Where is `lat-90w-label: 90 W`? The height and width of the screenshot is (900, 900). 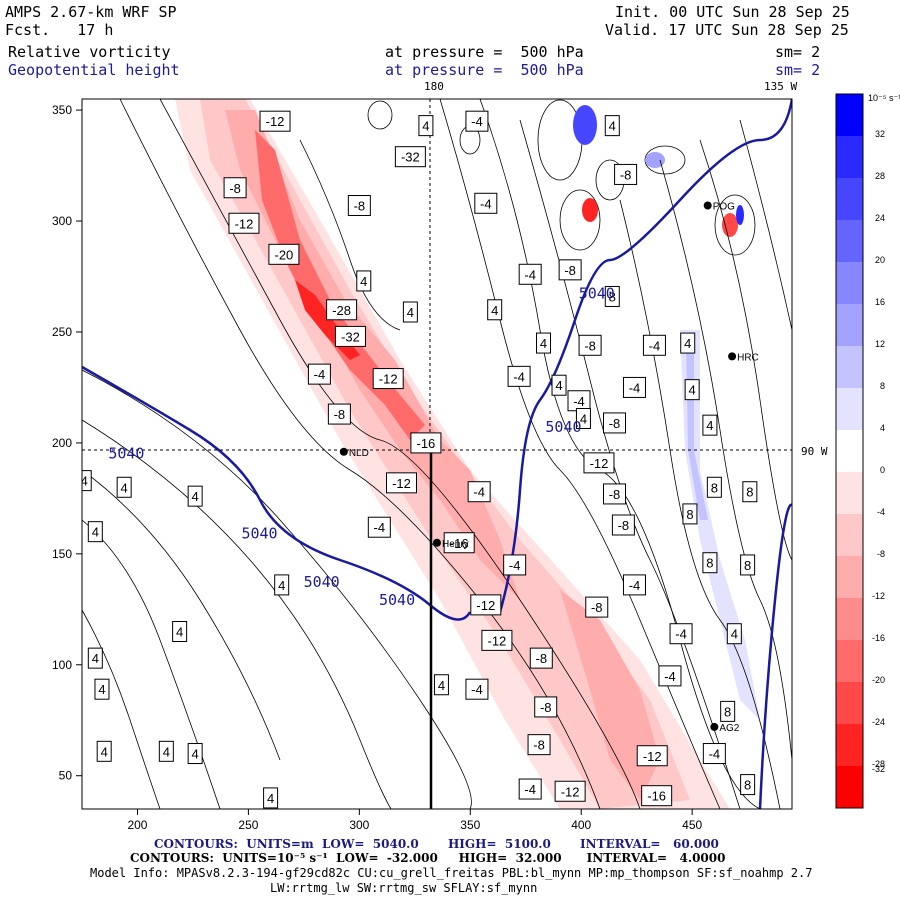
lat-90w-label: 90 W is located at coordinates (814, 451).